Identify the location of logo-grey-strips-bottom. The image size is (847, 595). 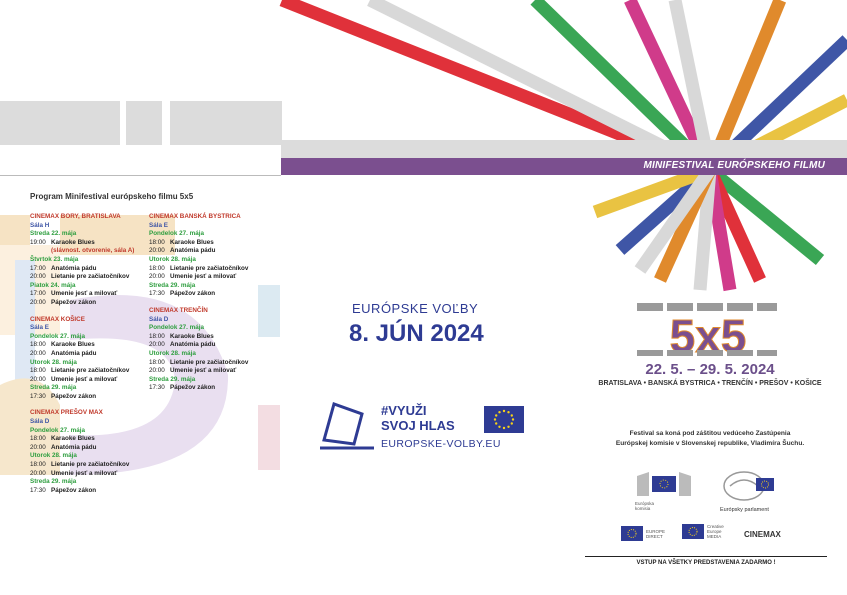
(707, 353).